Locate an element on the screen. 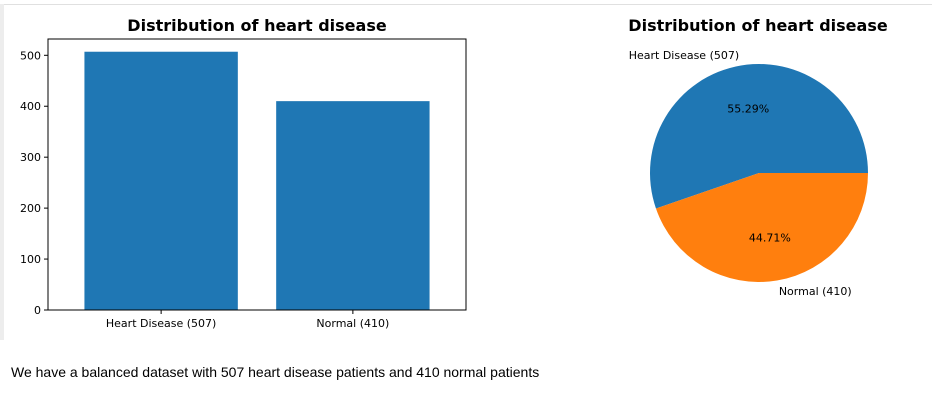 The width and height of the screenshot is (932, 414). y-tick-label: 400 is located at coordinates (30, 106).